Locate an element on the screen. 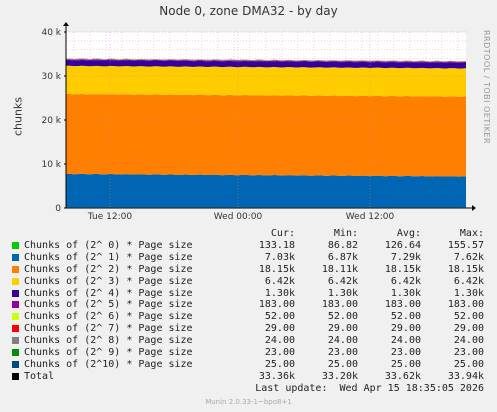 The height and width of the screenshot is (412, 497). legend-value-cur: 29.00 is located at coordinates (279, 329).